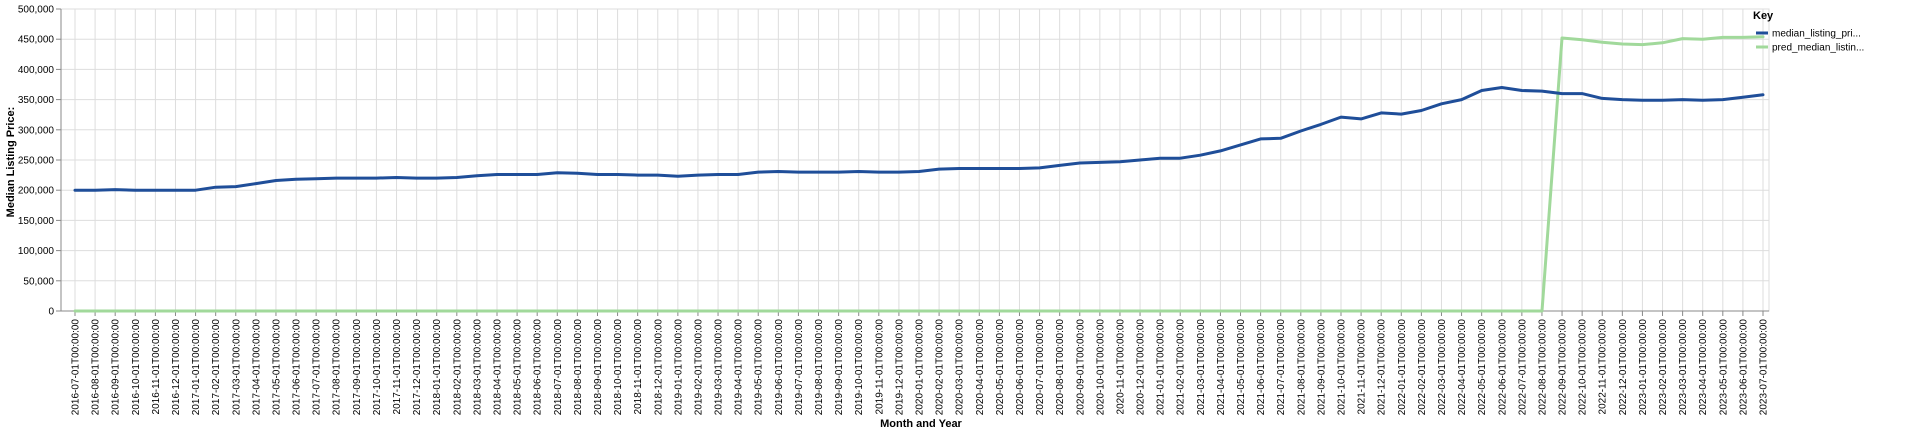 This screenshot has width=1920, height=434. I want to click on x-tick-label: 2019-10-01T00:00:00, so click(859, 367).